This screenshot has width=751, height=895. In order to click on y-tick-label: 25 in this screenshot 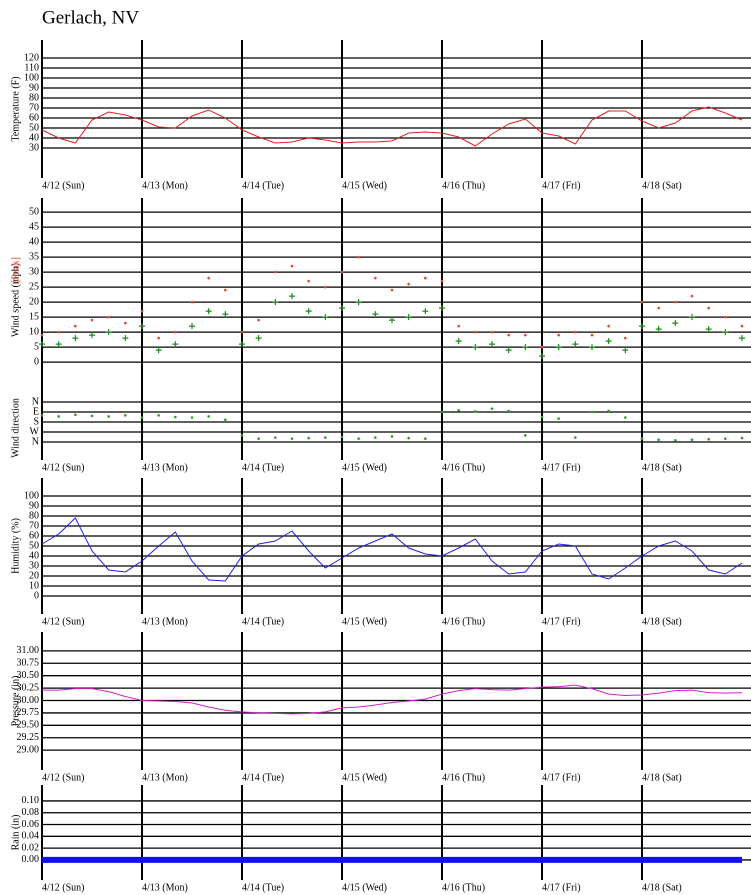, I will do `click(34, 286)`.